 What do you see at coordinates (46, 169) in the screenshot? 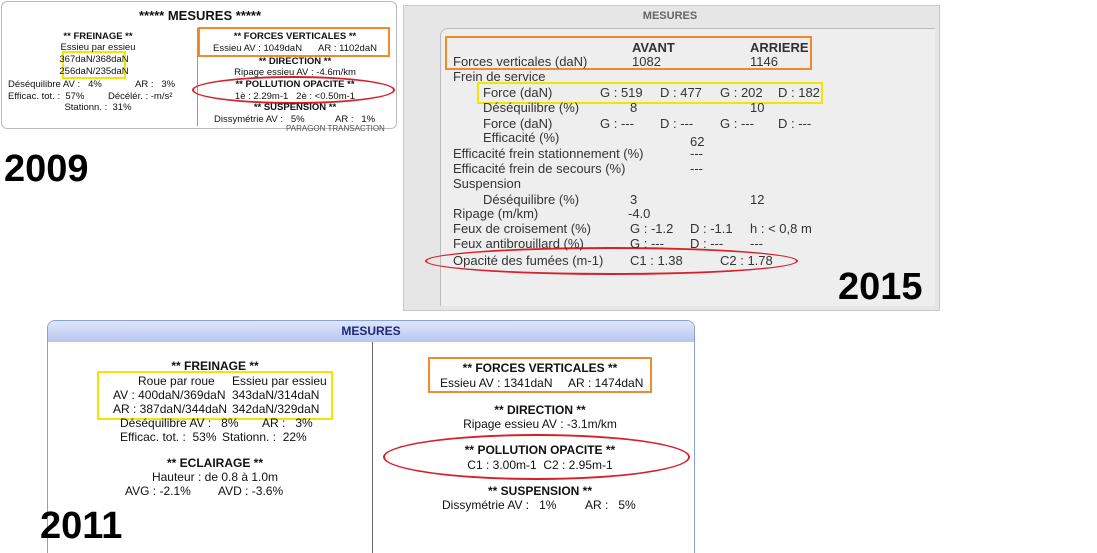
I see `year-label: 2009` at bounding box center [46, 169].